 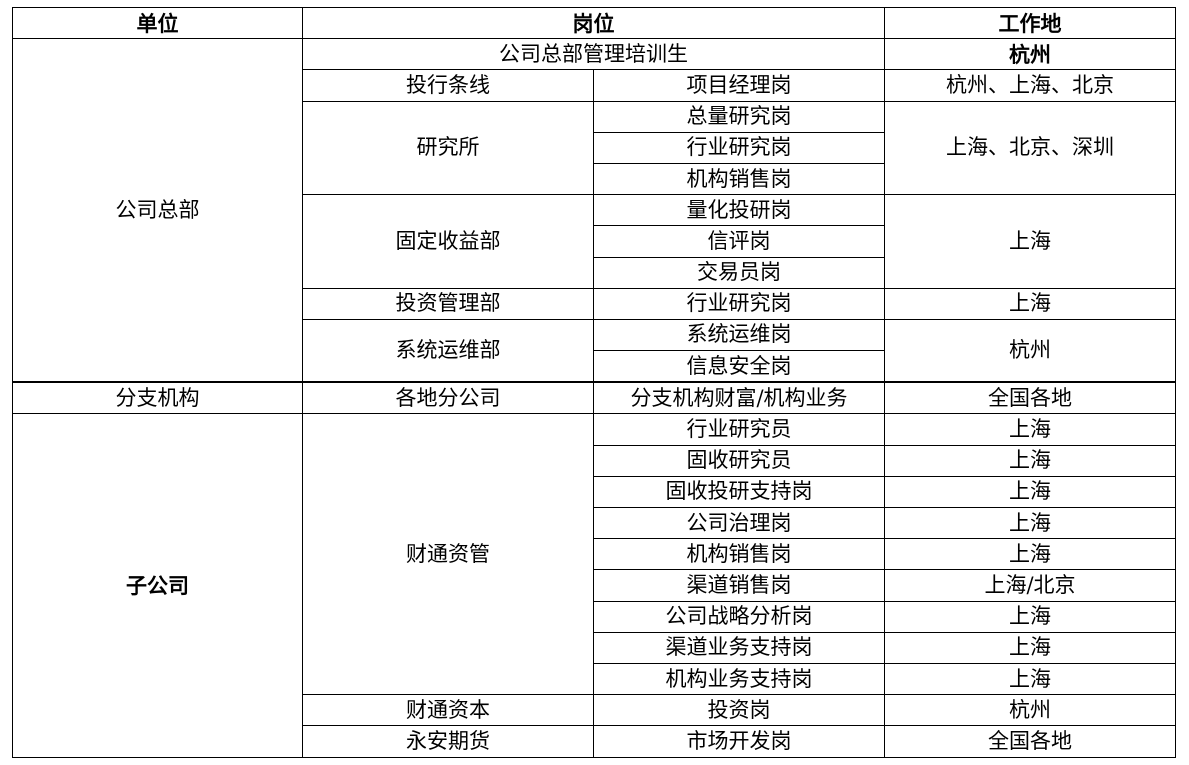 I want to click on table-row: 渠道销售岗 上海/北京, so click(x=594, y=585).